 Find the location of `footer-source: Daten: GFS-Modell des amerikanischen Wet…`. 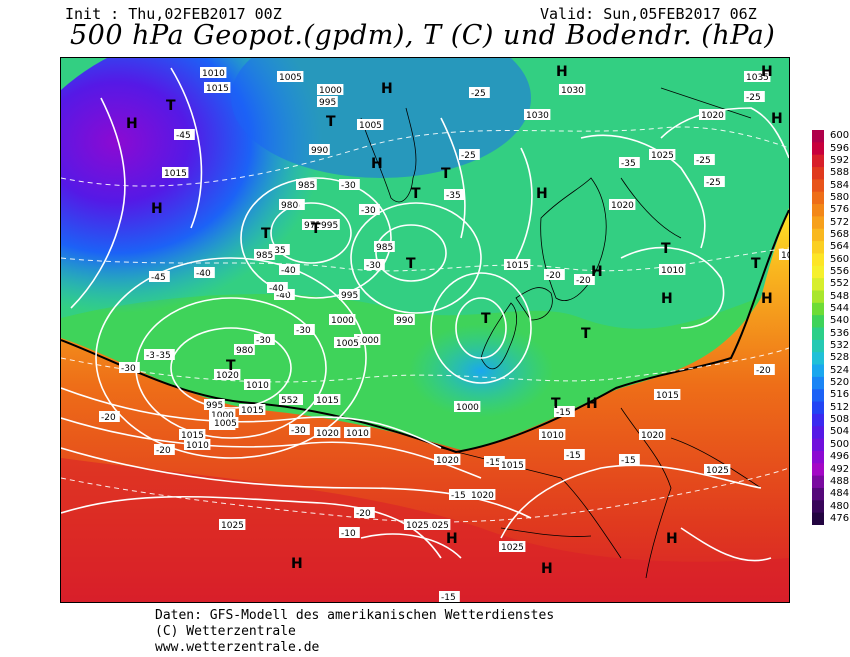

footer-source: Daten: GFS-Modell des amerikanischen Wet… is located at coordinates (355, 615).